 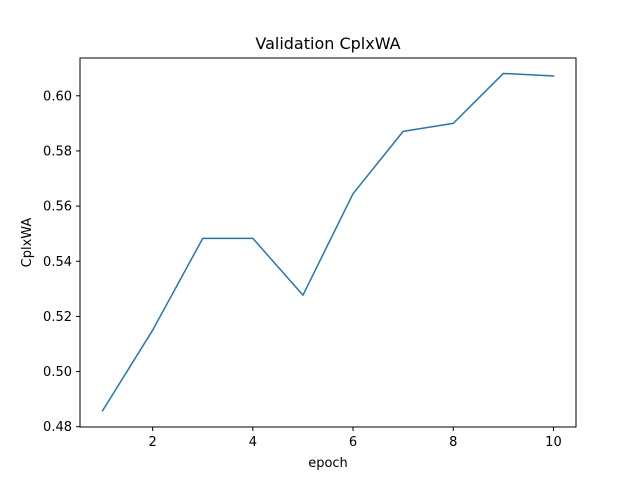 I want to click on y-tick-label: 0.60, so click(x=57, y=96).